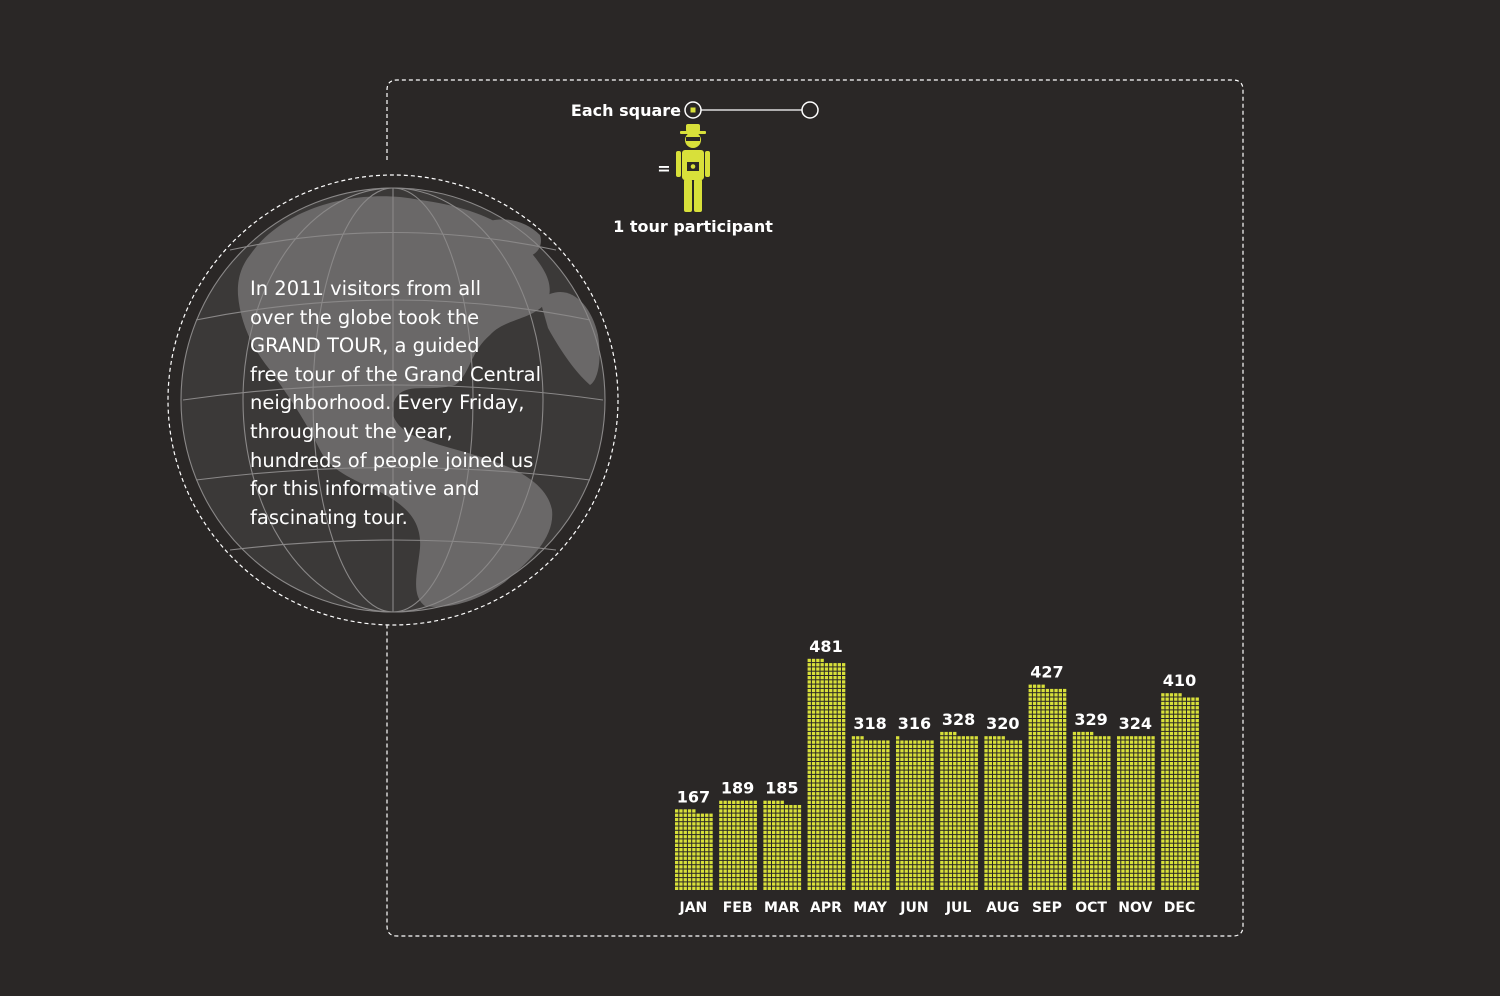  I want to click on bar-mar, so click(782, 845).